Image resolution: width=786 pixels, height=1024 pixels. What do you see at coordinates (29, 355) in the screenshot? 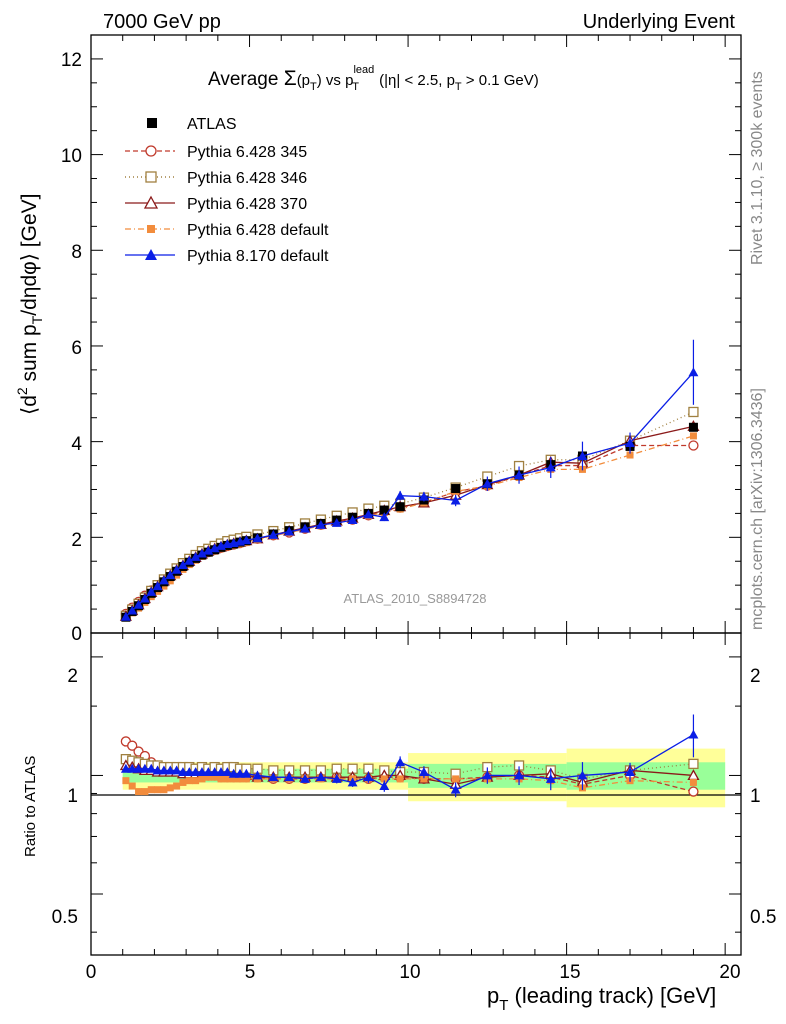
I see `ylabel-b: sum p` at bounding box center [29, 355].